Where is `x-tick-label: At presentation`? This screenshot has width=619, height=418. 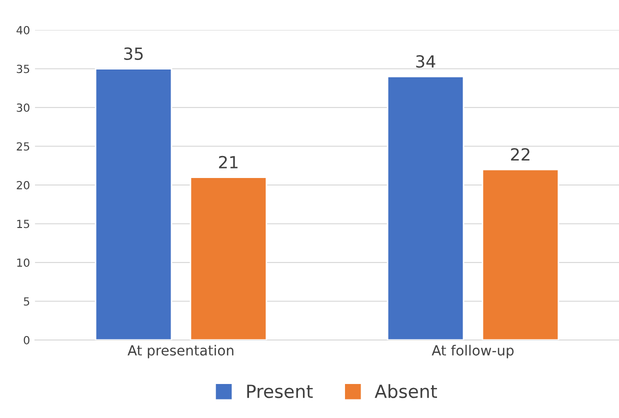 x-tick-label: At presentation is located at coordinates (181, 351).